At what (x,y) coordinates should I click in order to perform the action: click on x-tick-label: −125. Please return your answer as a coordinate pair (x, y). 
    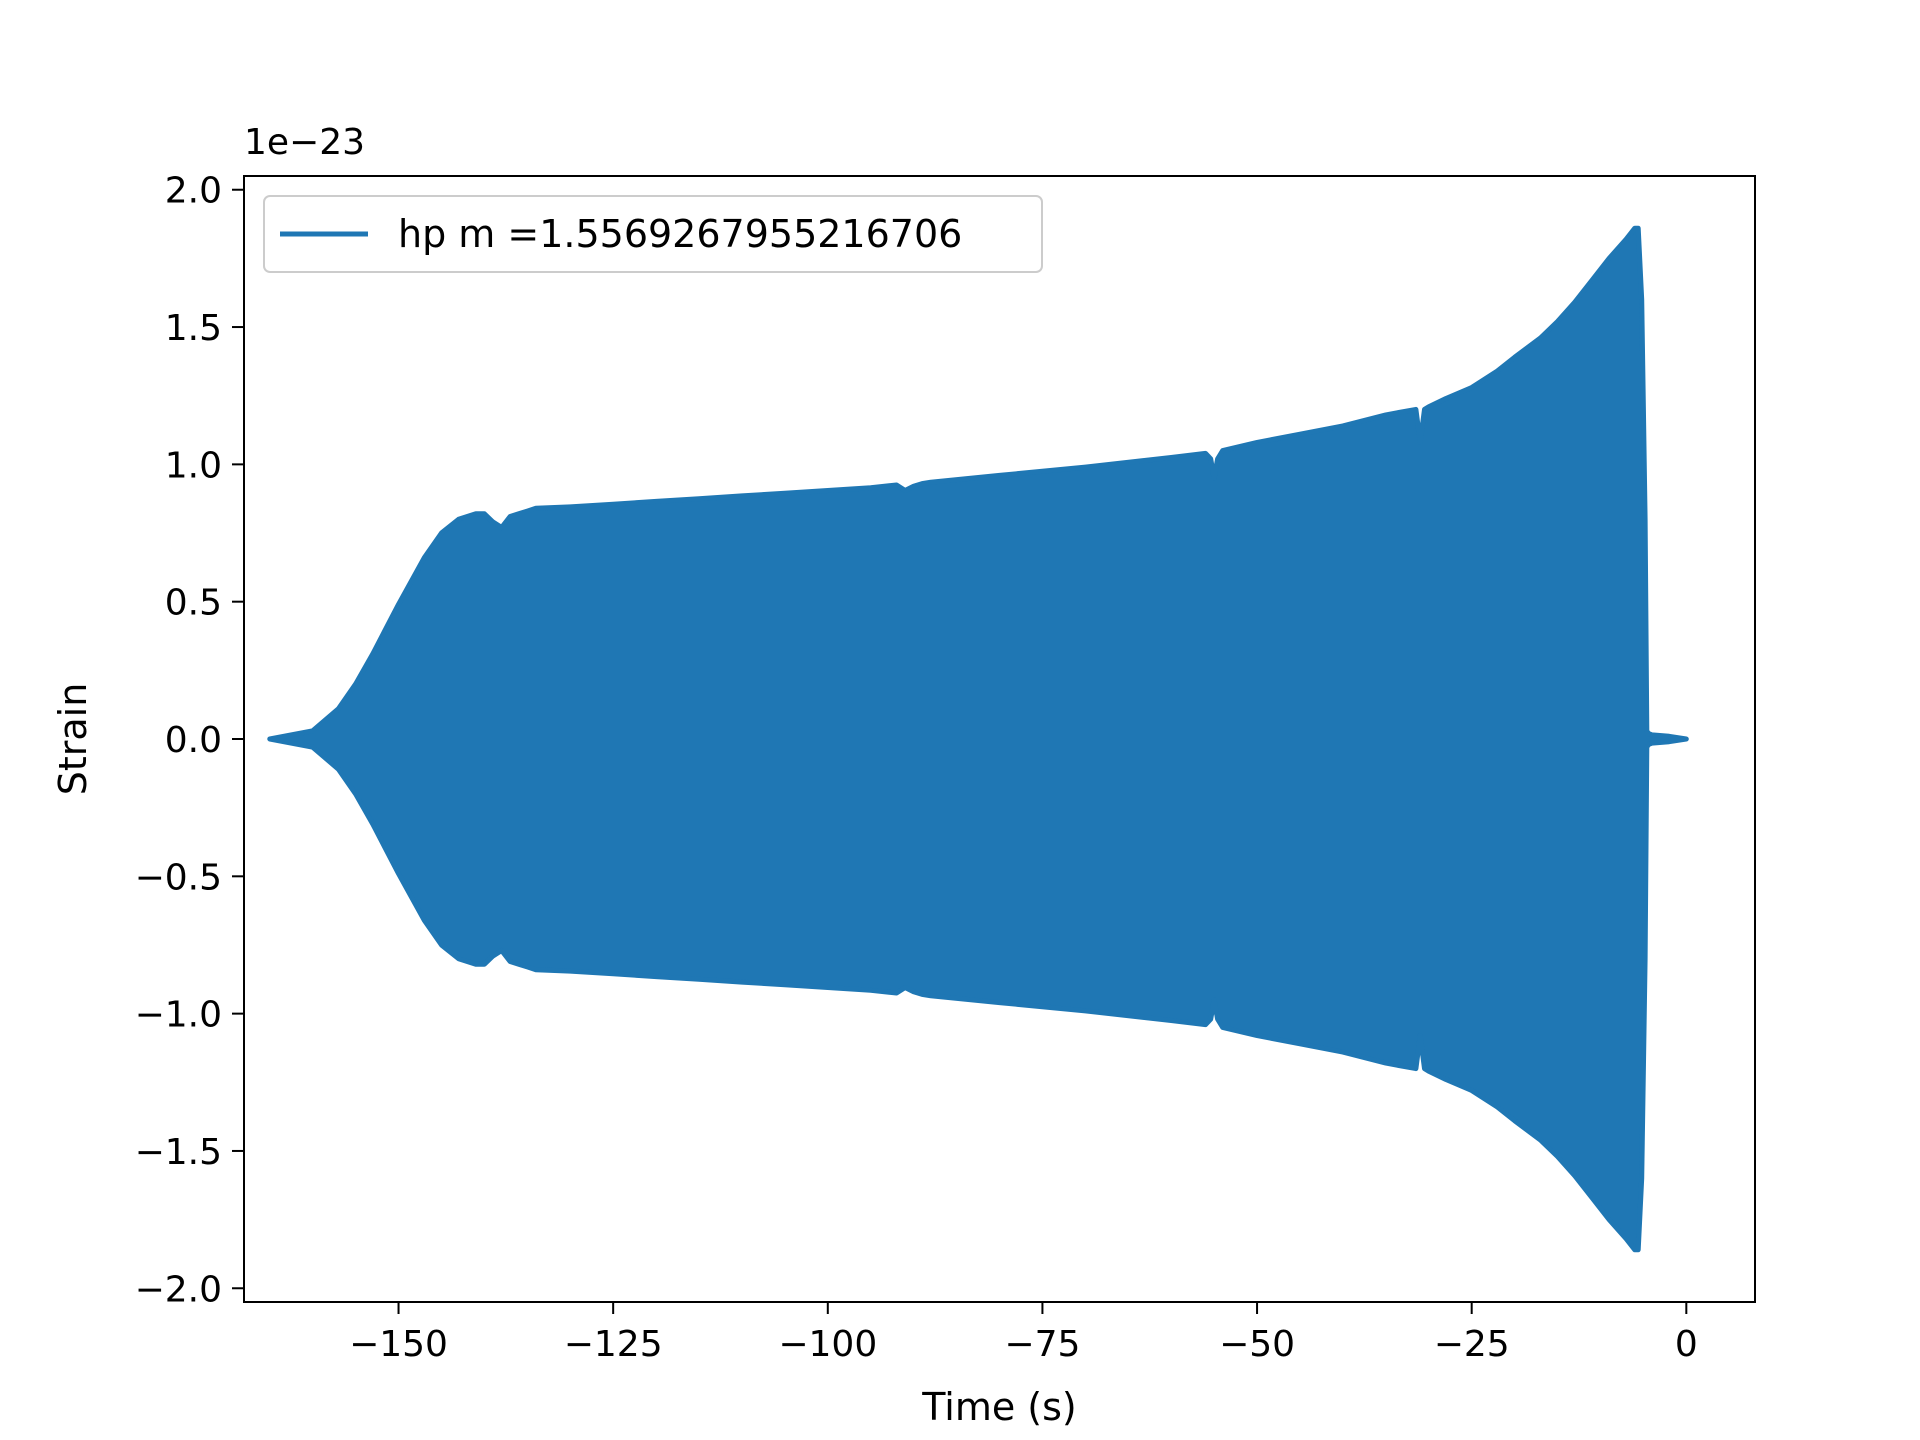
    Looking at the image, I should click on (613, 1344).